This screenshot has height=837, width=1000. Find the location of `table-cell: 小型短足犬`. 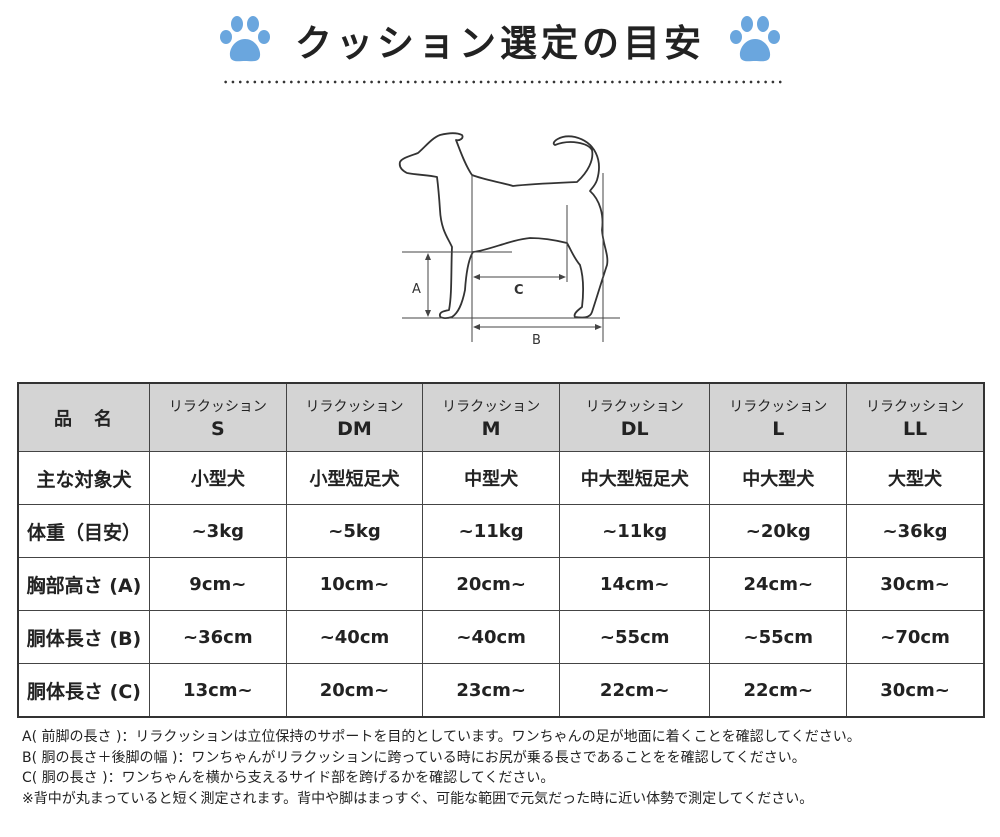

table-cell: 小型短足犬 is located at coordinates (354, 478).